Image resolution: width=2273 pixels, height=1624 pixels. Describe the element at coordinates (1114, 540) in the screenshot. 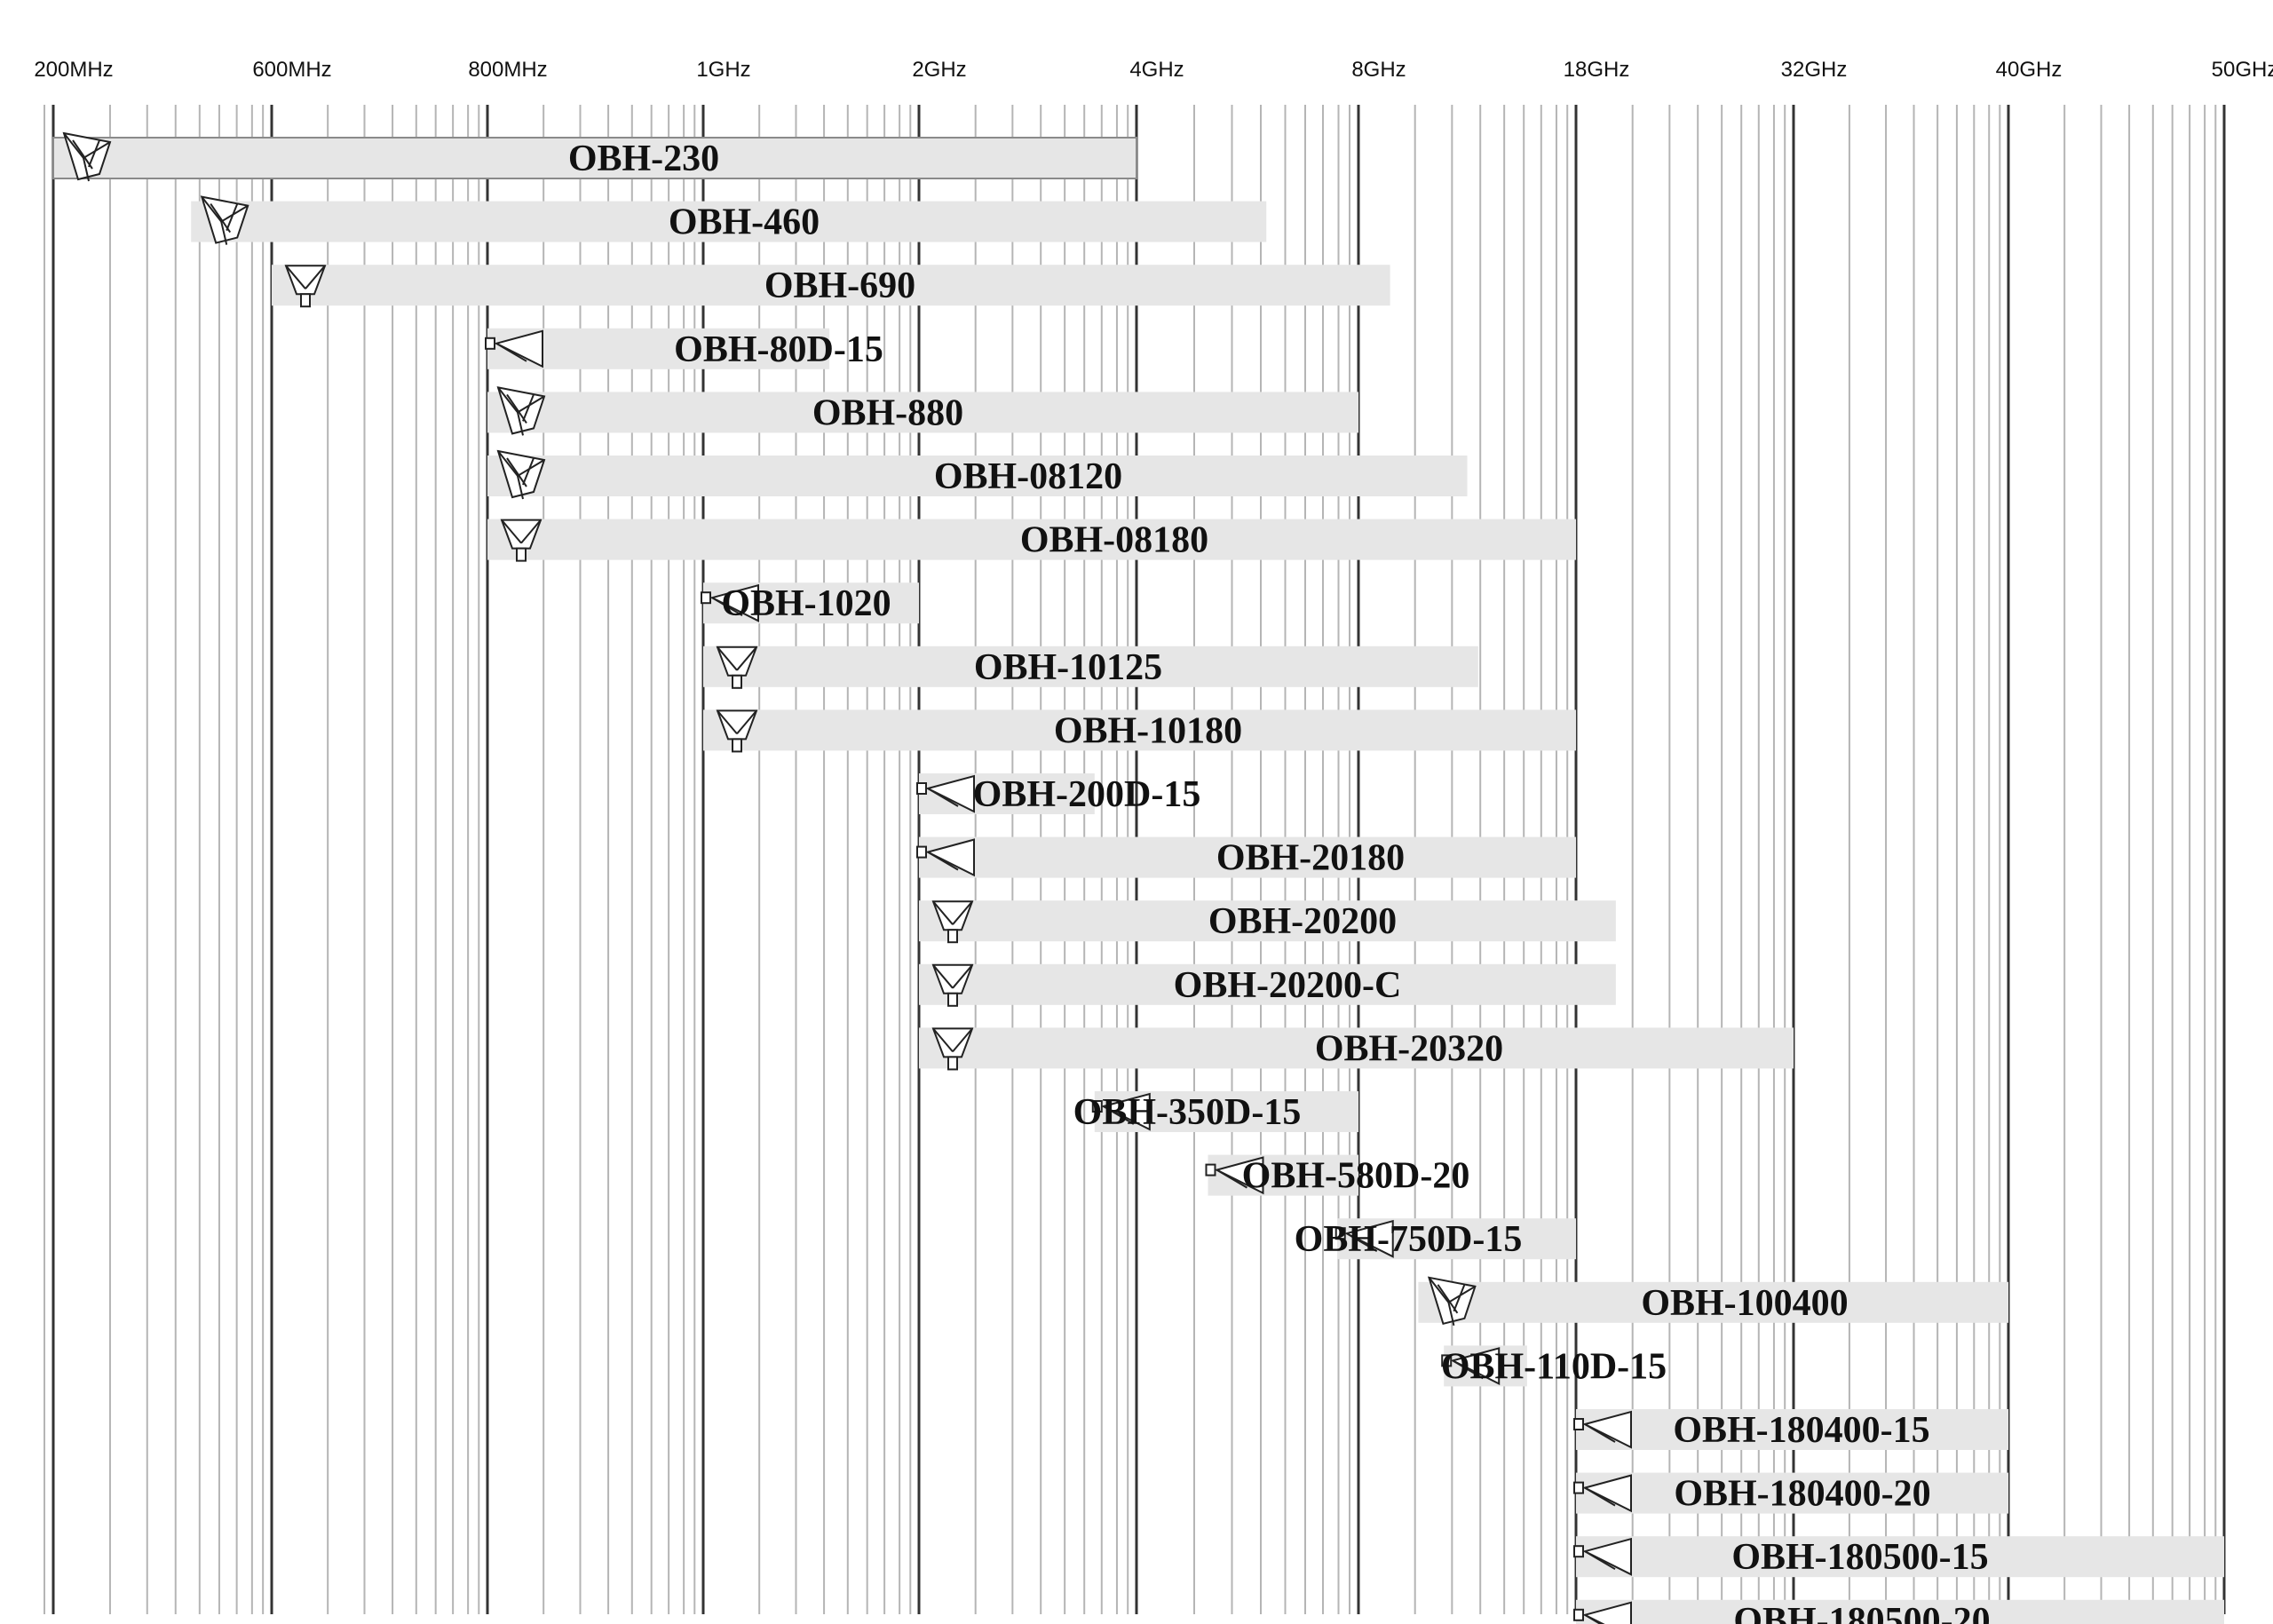

I see `bar-label: OBH-08180` at that location.